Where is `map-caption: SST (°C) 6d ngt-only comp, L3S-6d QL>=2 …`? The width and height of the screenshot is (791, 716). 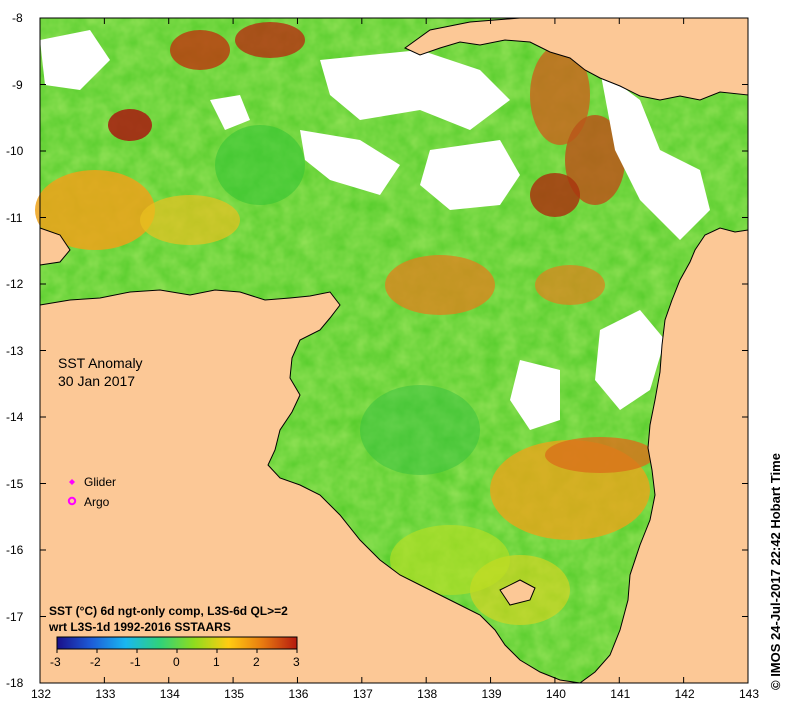
map-caption: SST (°C) 6d ngt-only comp, L3S-6d QL>=2 … is located at coordinates (168, 619).